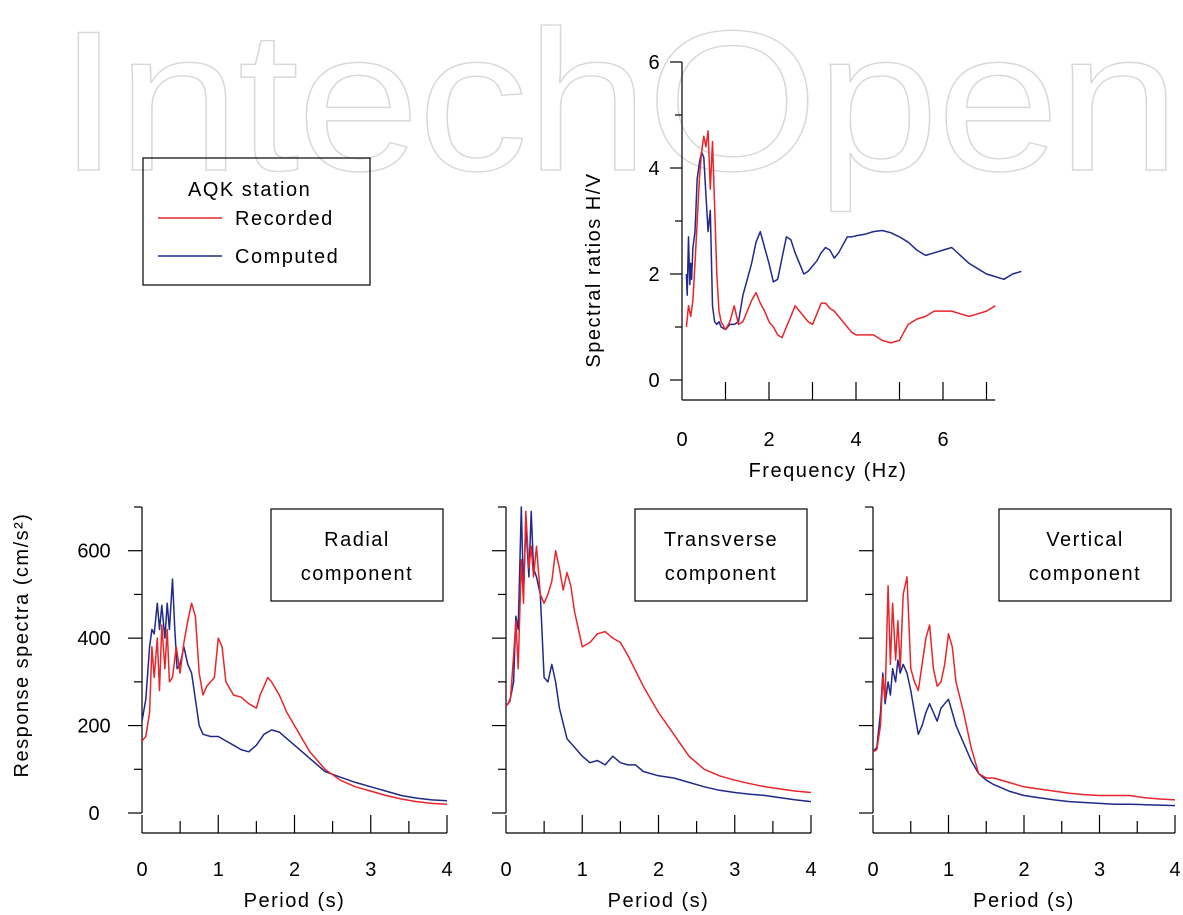 The image size is (1183, 915). Describe the element at coordinates (665, 222) in the screenshot. I see `hv-y-axis: 0 2 4 6` at that location.